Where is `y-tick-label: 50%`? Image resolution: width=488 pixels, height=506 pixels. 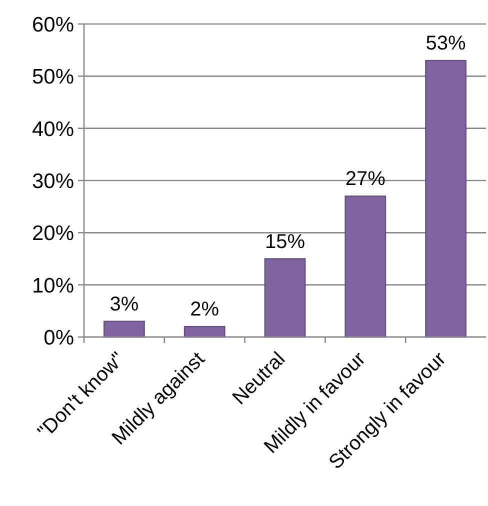 y-tick-label: 50% is located at coordinates (53, 77).